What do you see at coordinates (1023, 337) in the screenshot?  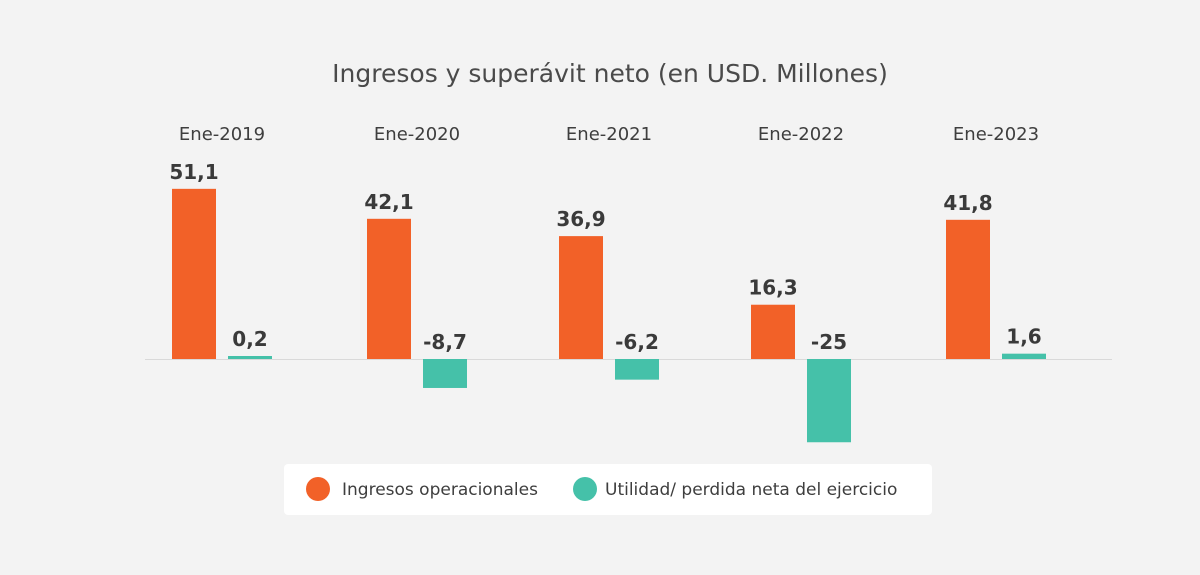 I see `data-label: 1,6` at bounding box center [1023, 337].